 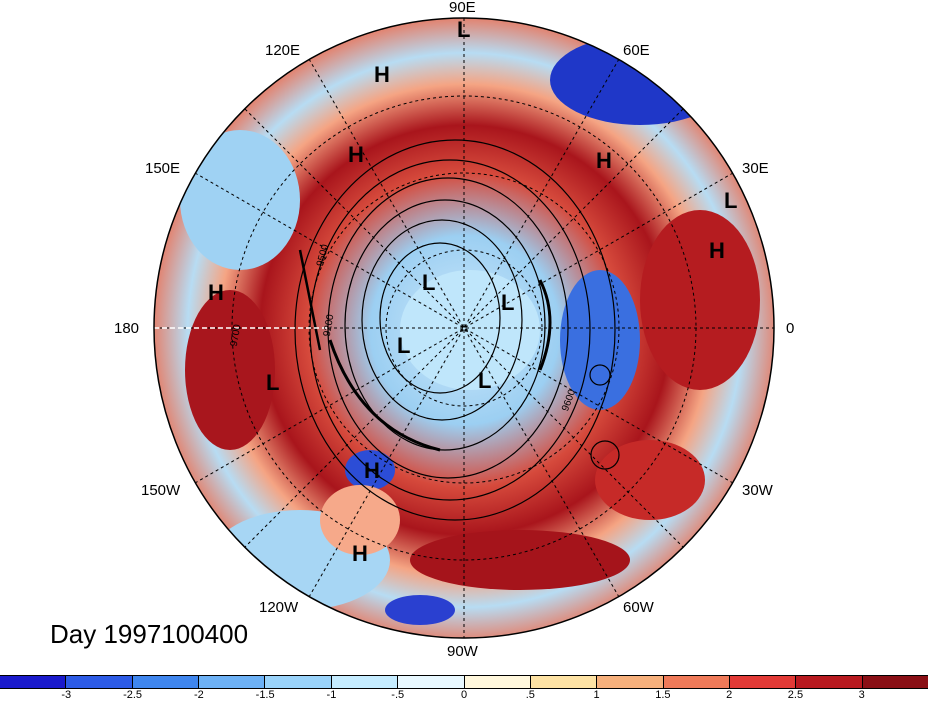 I want to click on colorbar-tick-label: 0, so click(x=464, y=695).